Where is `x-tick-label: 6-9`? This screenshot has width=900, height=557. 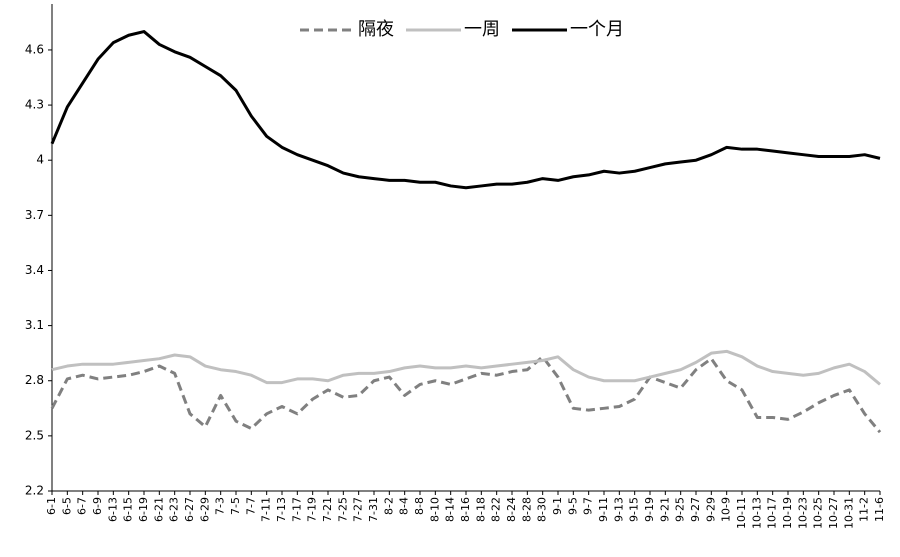
x-tick-label: 6-9 is located at coordinates (97, 506).